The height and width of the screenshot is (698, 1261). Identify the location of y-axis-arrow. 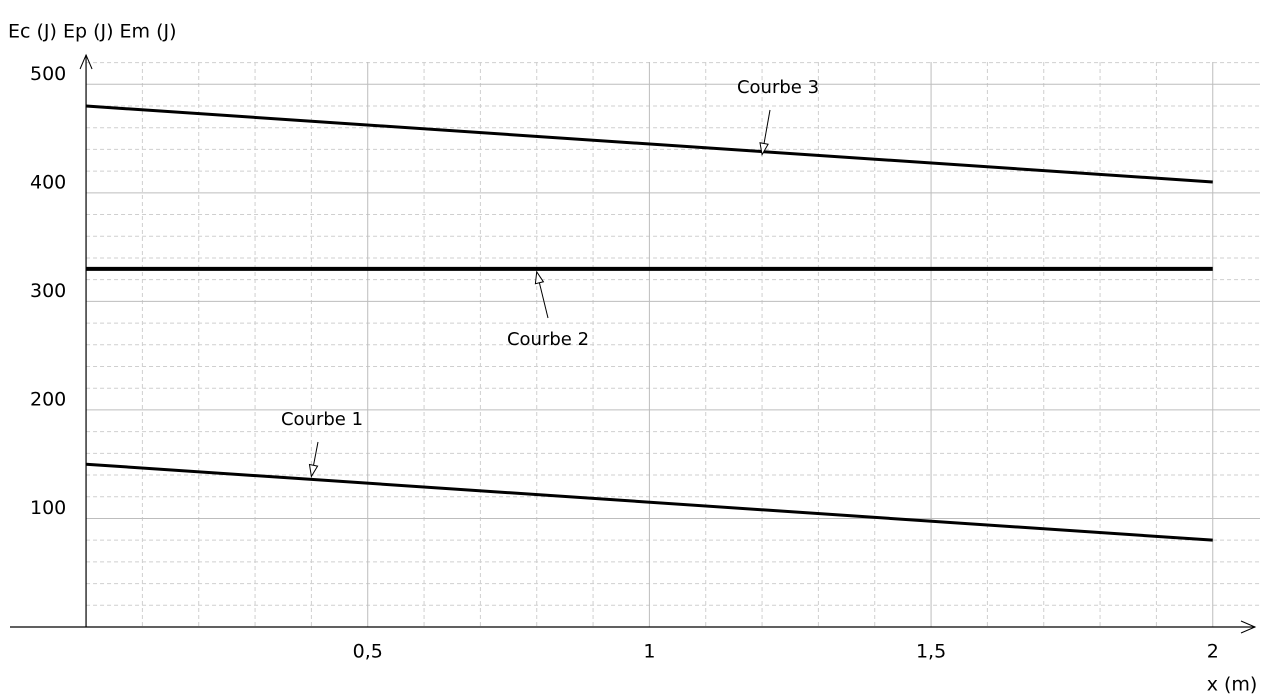
(86, 61).